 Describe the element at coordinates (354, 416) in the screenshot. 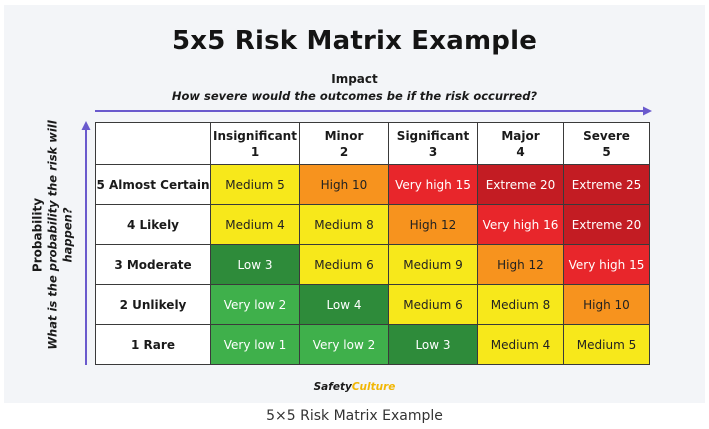

I see `figure-caption: 5×5 Risk Matrix Example` at that location.